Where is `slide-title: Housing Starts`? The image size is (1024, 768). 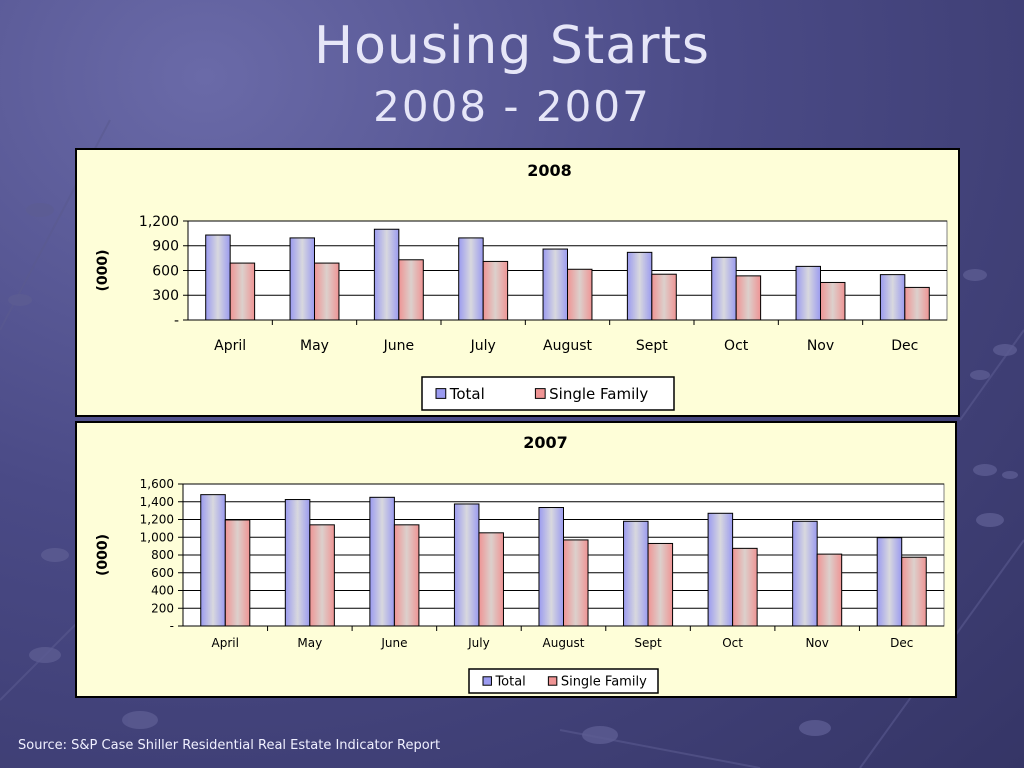
slide-title: Housing Starts is located at coordinates (512, 46).